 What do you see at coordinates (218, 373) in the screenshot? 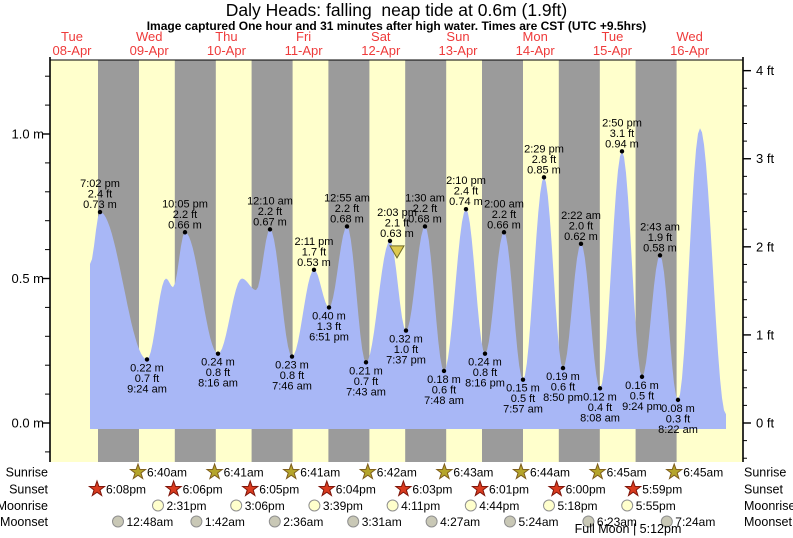
I see `low-tide-feet: 0.8 ft` at bounding box center [218, 373].